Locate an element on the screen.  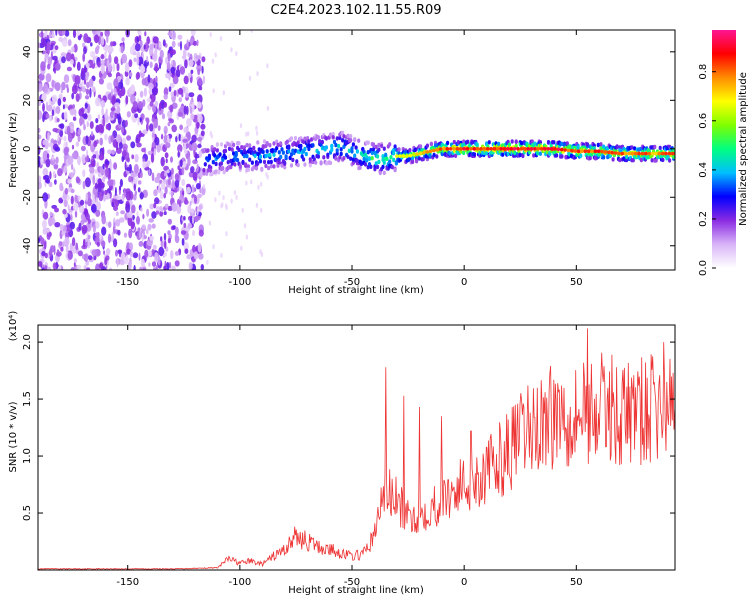
colorbar-tick-label: 0.8 is located at coordinates (703, 72).